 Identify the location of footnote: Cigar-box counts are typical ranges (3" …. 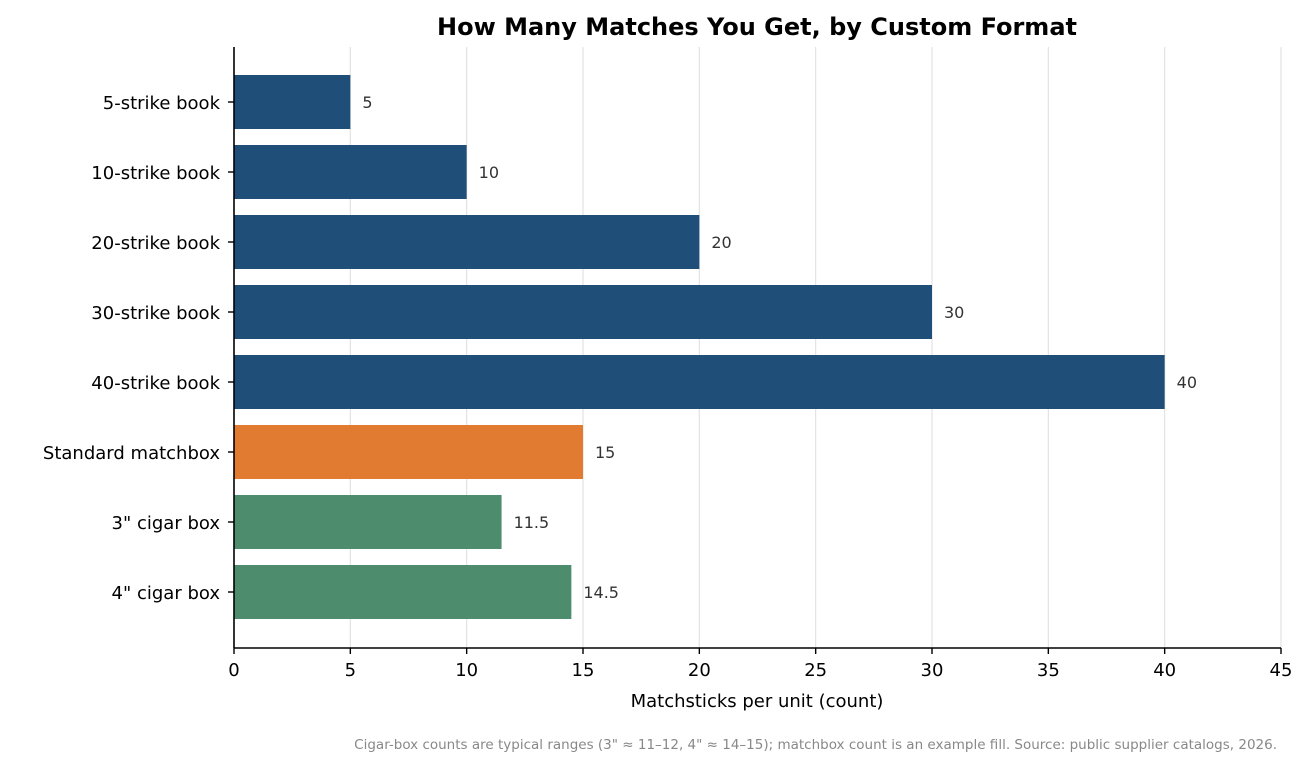
(815, 745).